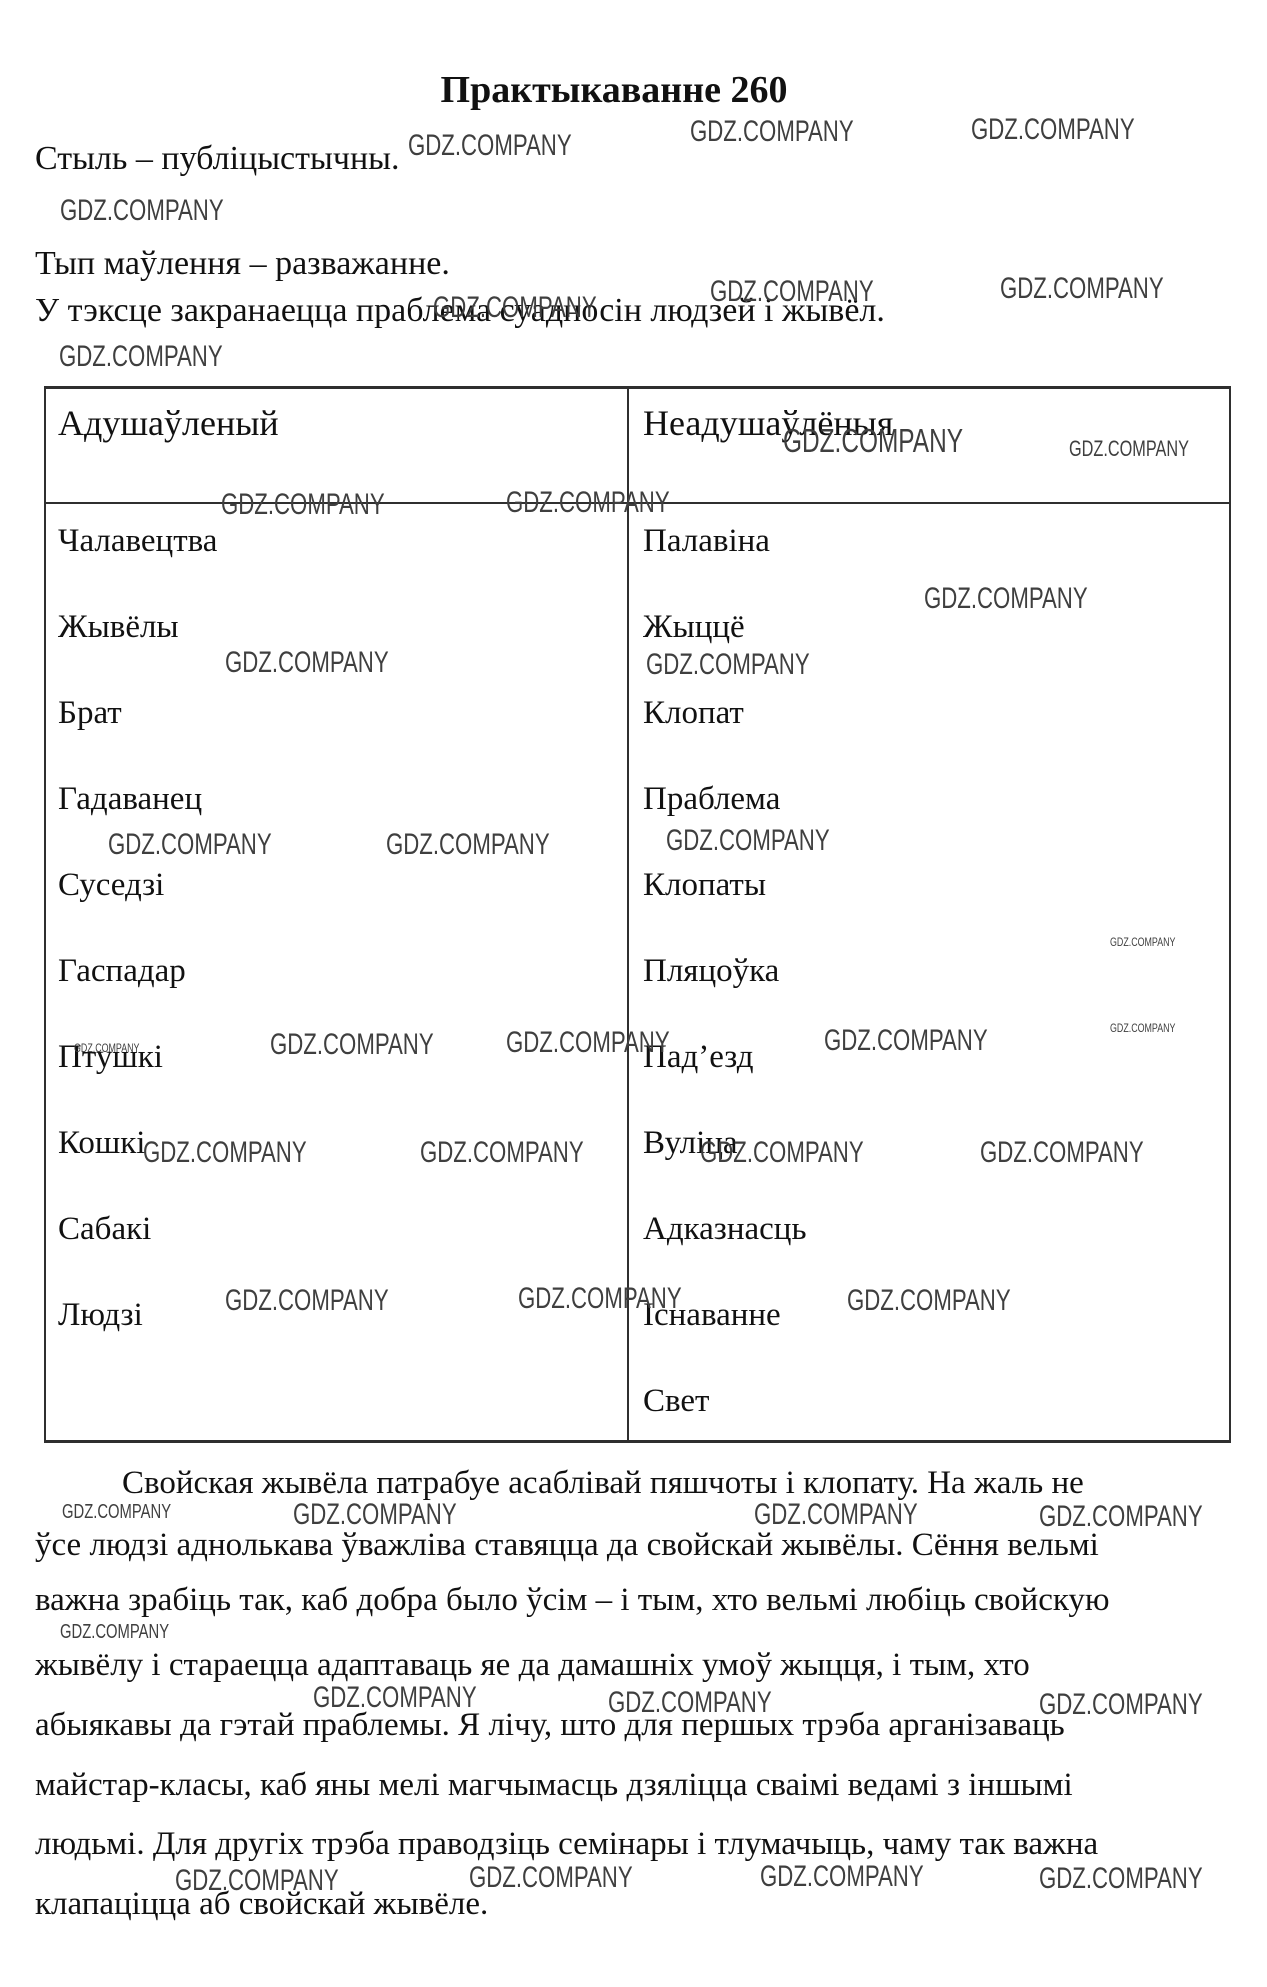 This screenshot has width=1267, height=1987. What do you see at coordinates (725, 1229) in the screenshot?
I see `table-cell-word: Адказнасць` at bounding box center [725, 1229].